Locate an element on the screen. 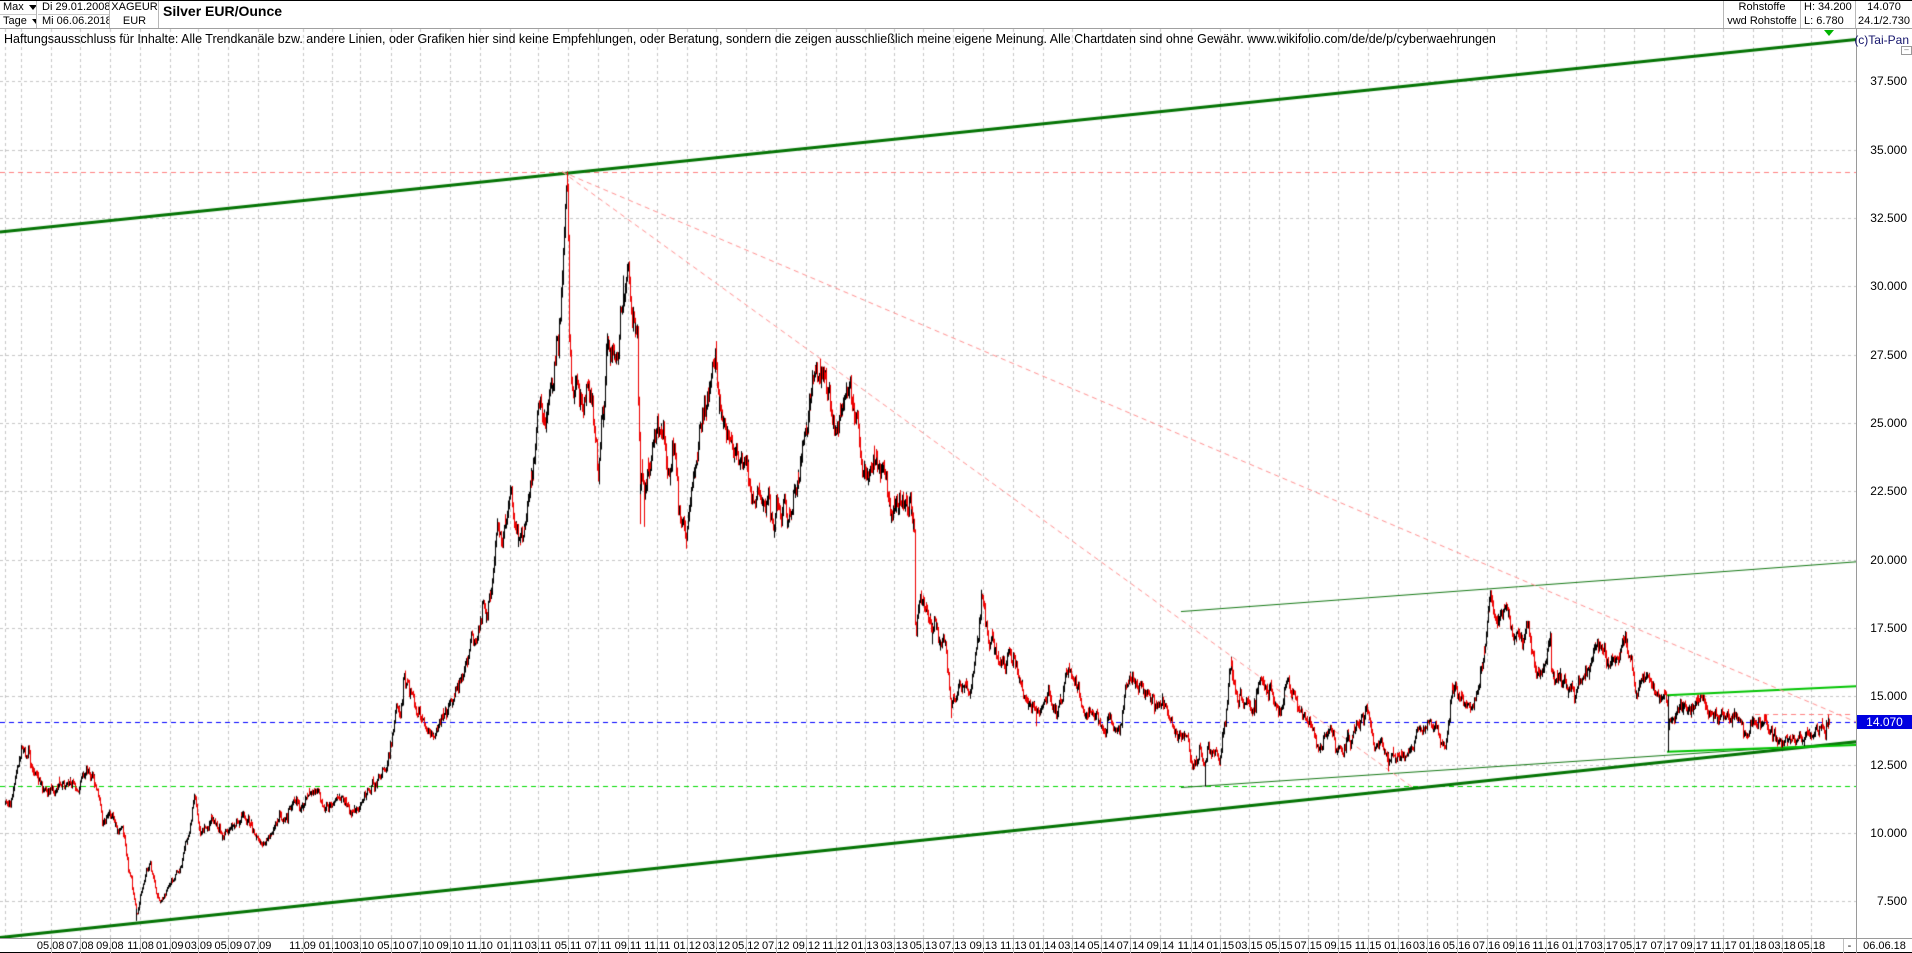  x-axis-tick-label: 07.10 is located at coordinates (420, 946).